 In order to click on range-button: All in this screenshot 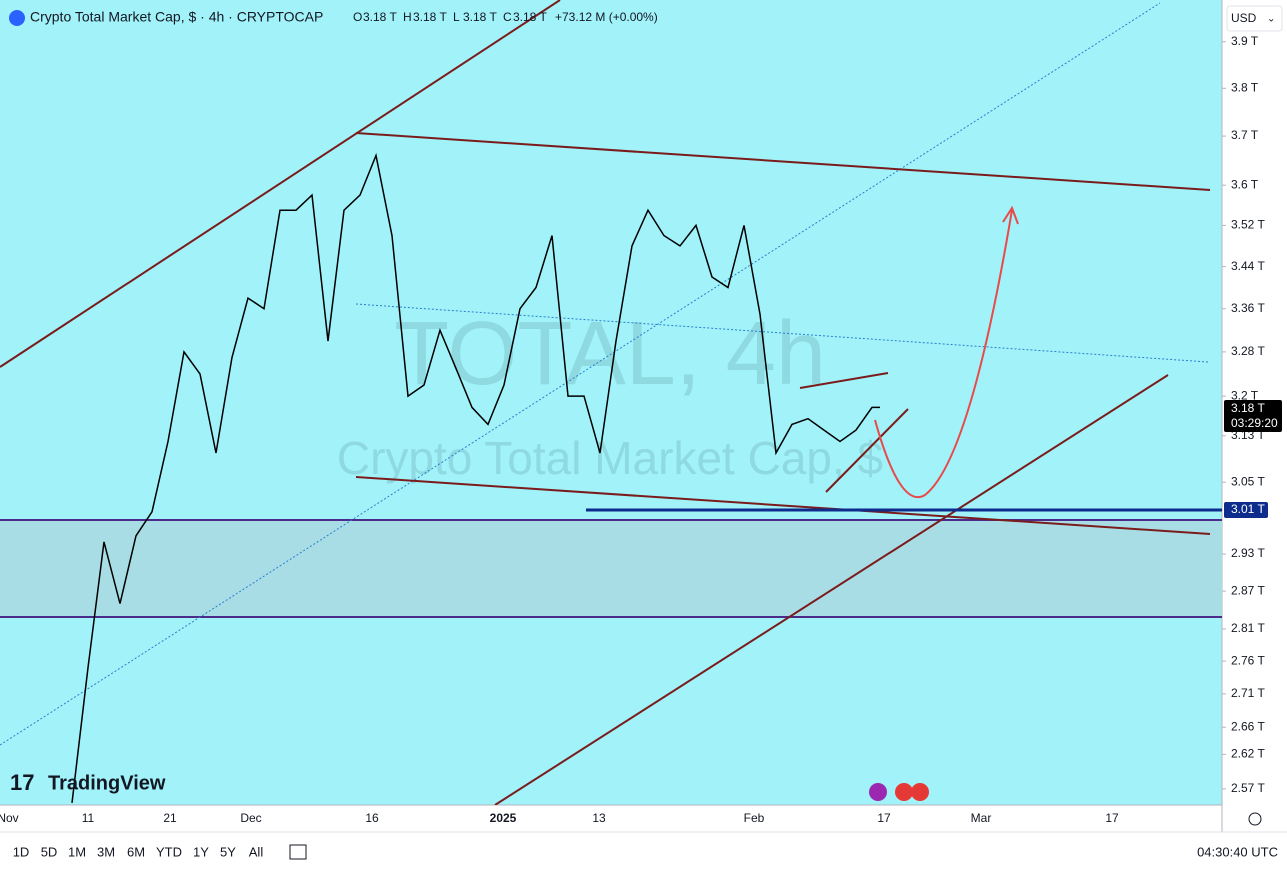, I will do `click(256, 851)`.